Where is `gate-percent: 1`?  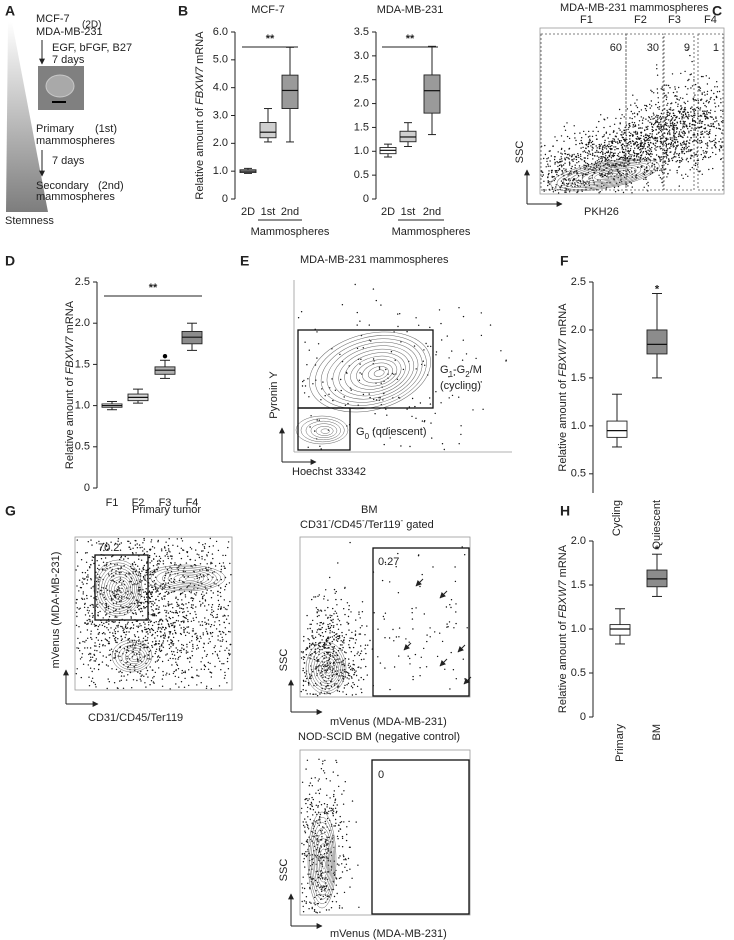
gate-percent: 1 is located at coordinates (716, 48).